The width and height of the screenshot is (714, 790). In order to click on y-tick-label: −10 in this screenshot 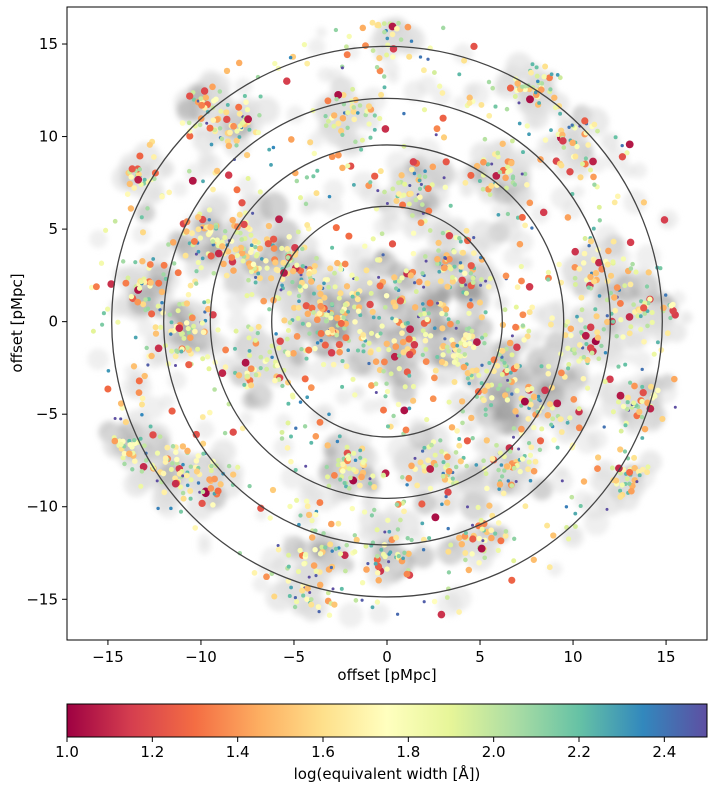, I will do `click(42, 507)`.